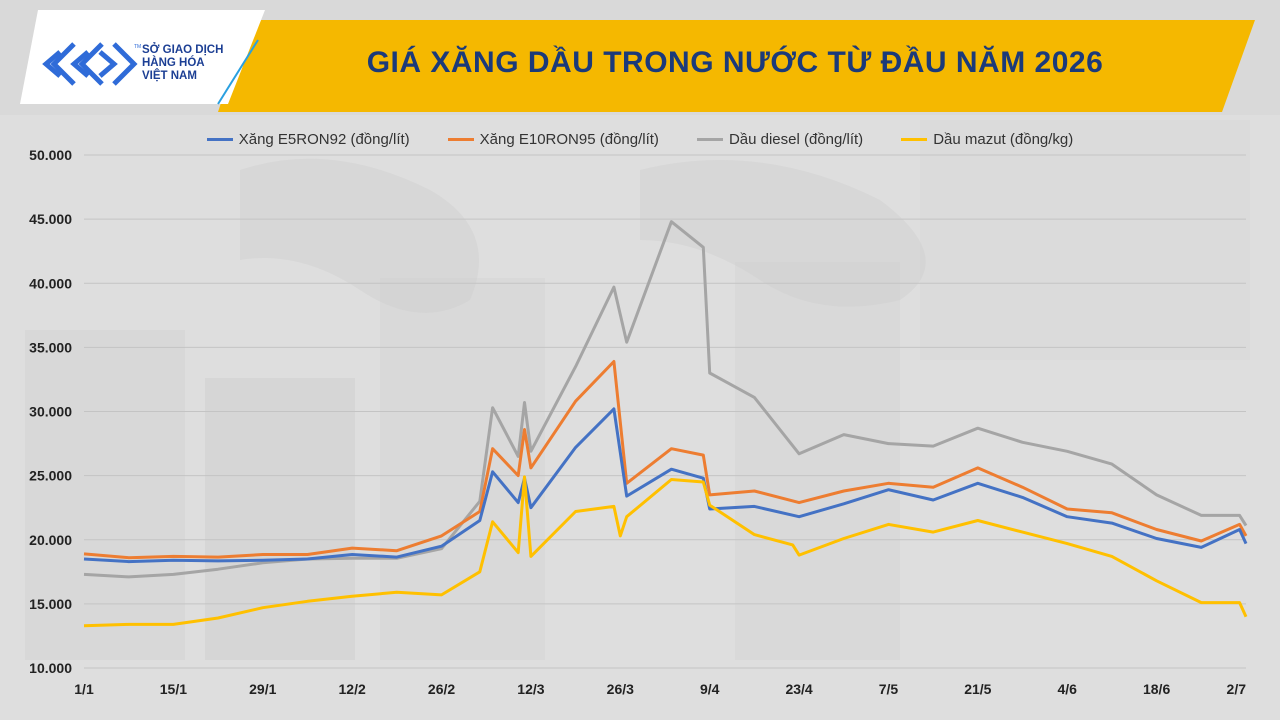  Describe the element at coordinates (1237, 689) in the screenshot. I see `x-tick-label: 2/7` at that location.